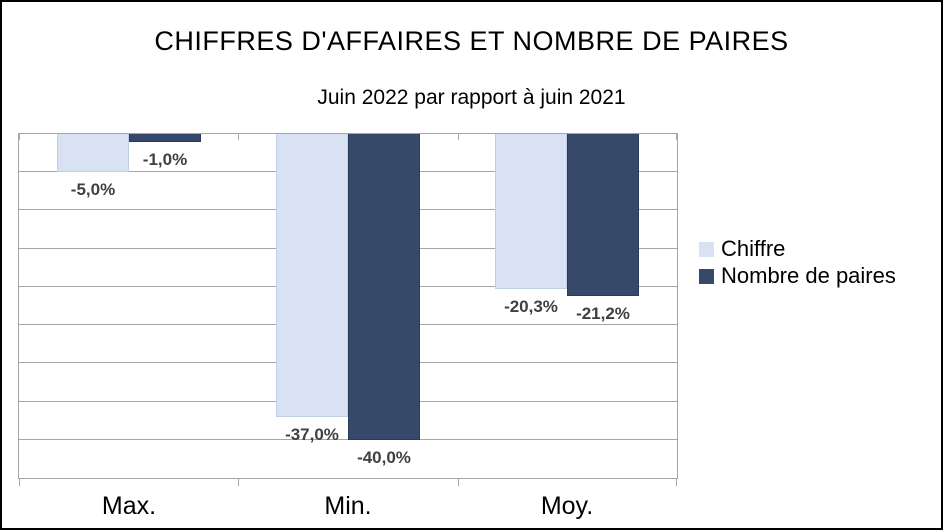 The width and height of the screenshot is (943, 530). What do you see at coordinates (312, 434) in the screenshot?
I see `data-label-chiffre-min: -37,0%` at bounding box center [312, 434].